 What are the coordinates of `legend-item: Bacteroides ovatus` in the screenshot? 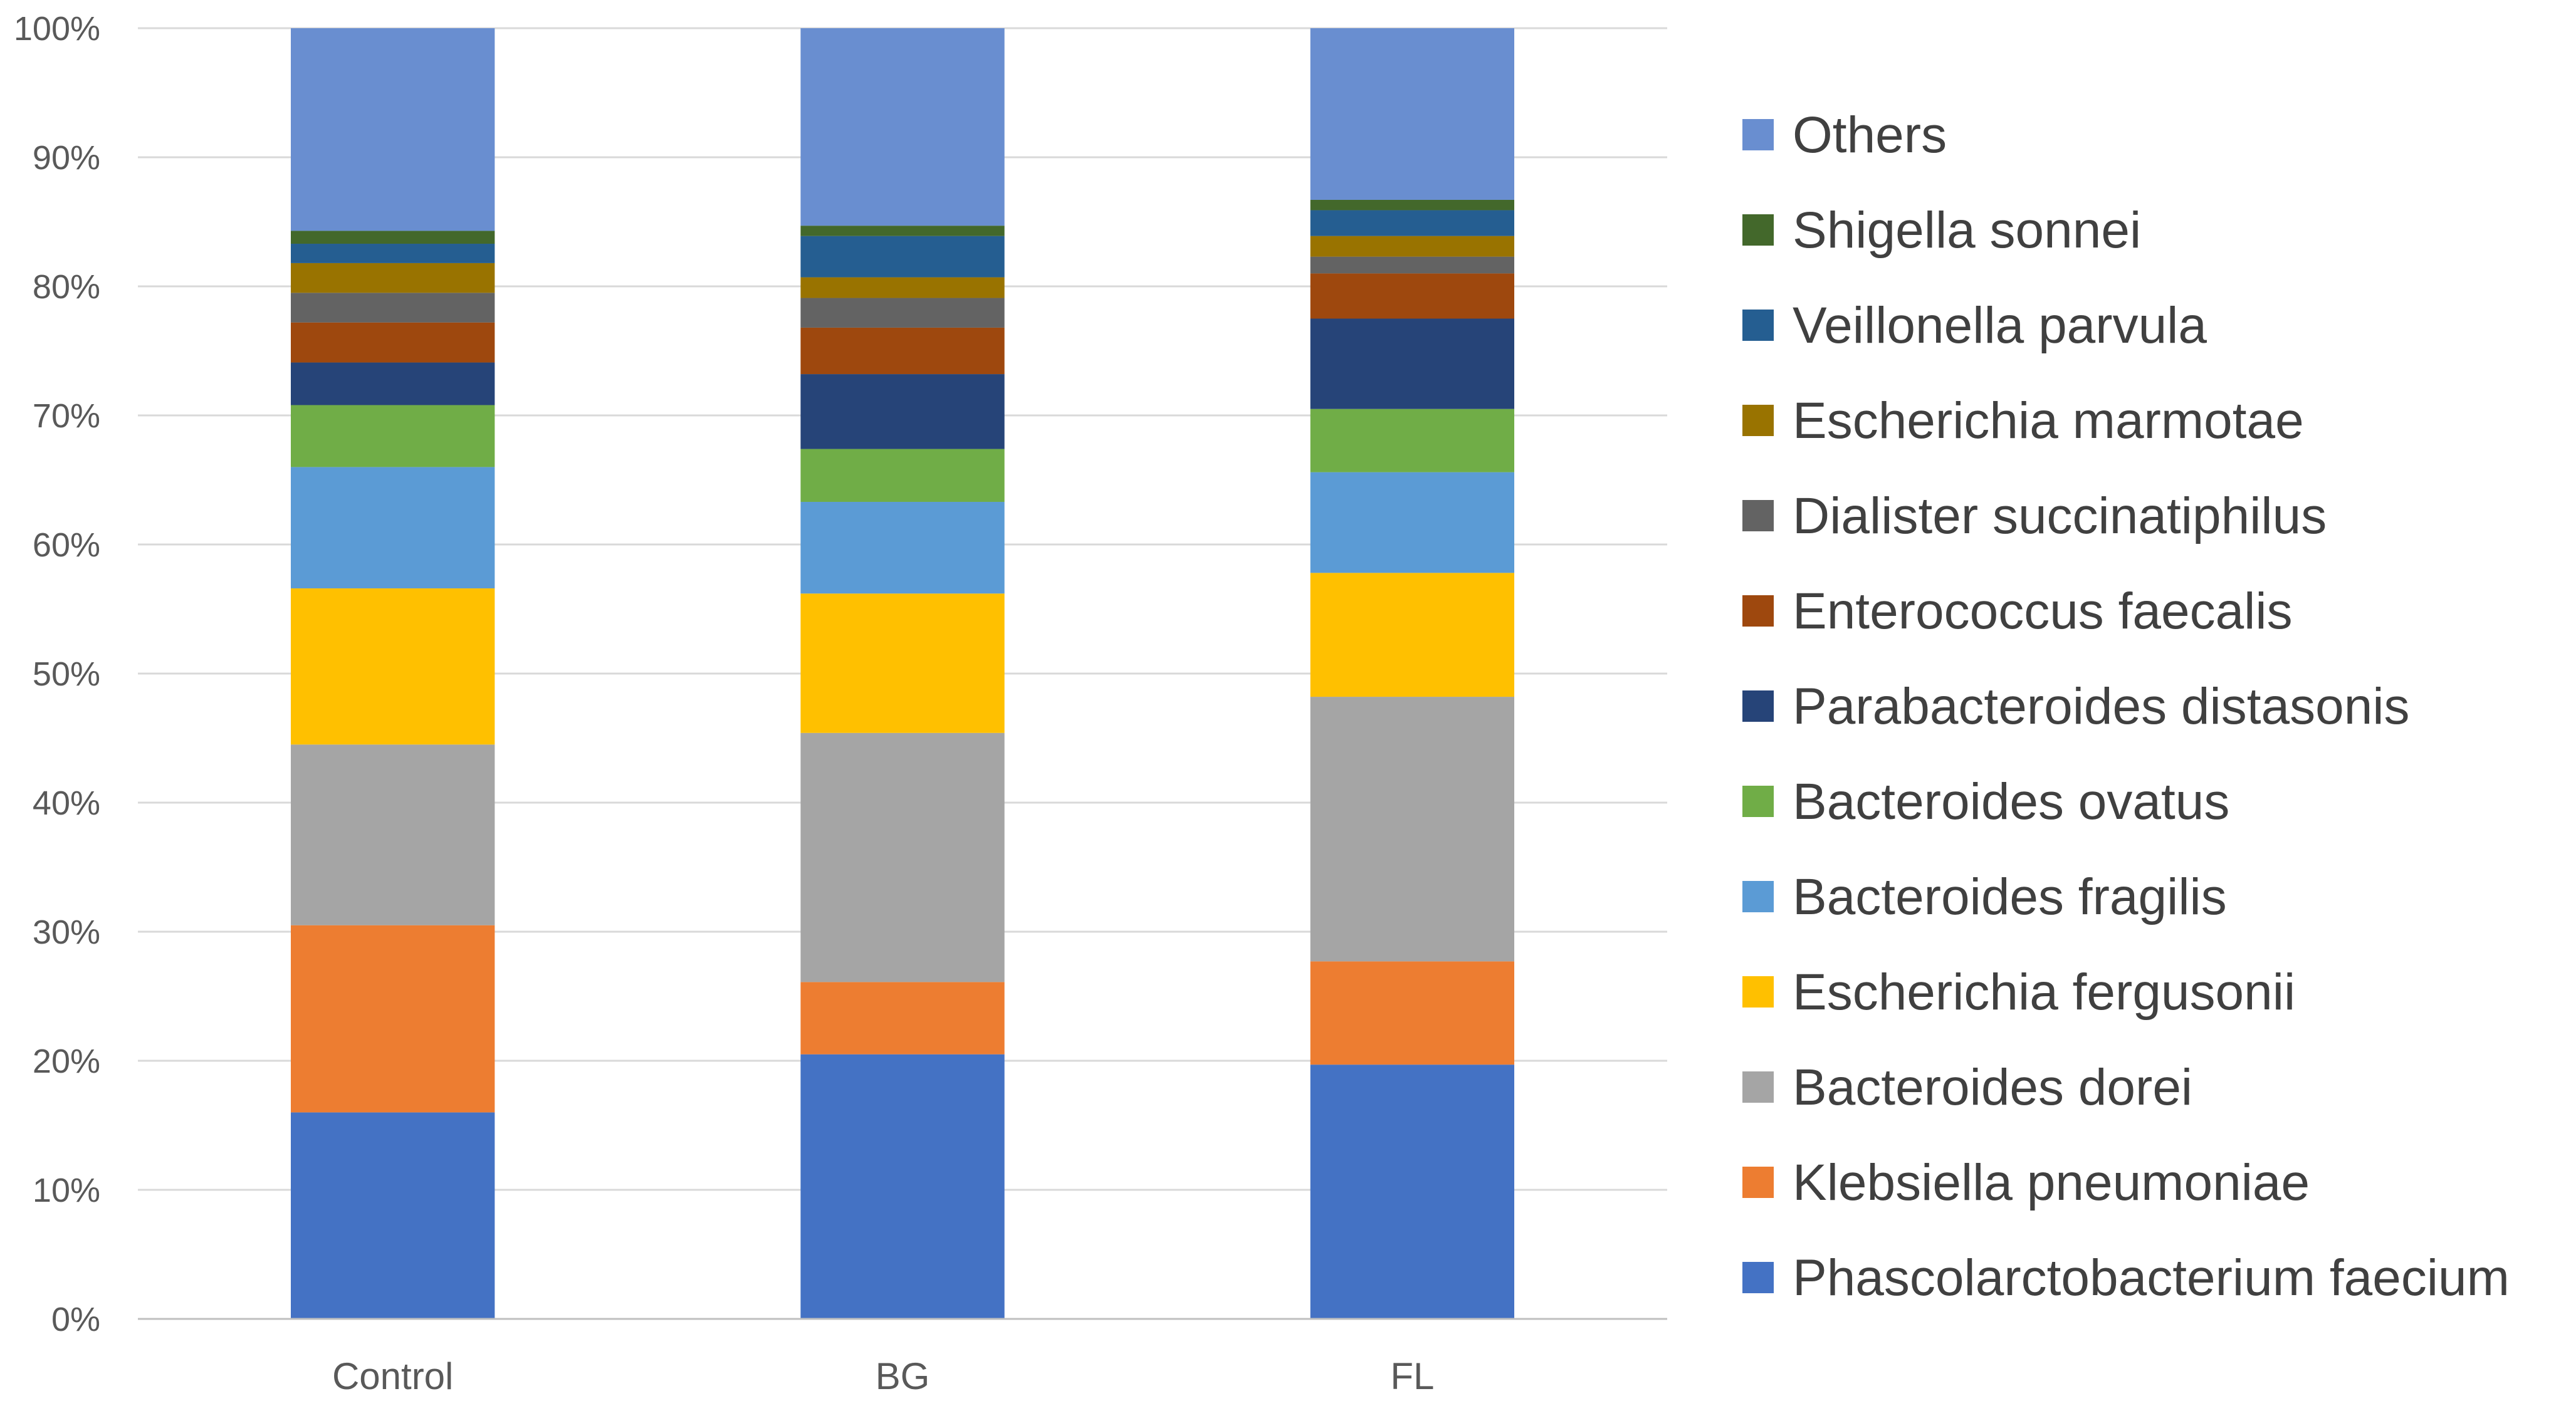 It's located at (1985, 802).